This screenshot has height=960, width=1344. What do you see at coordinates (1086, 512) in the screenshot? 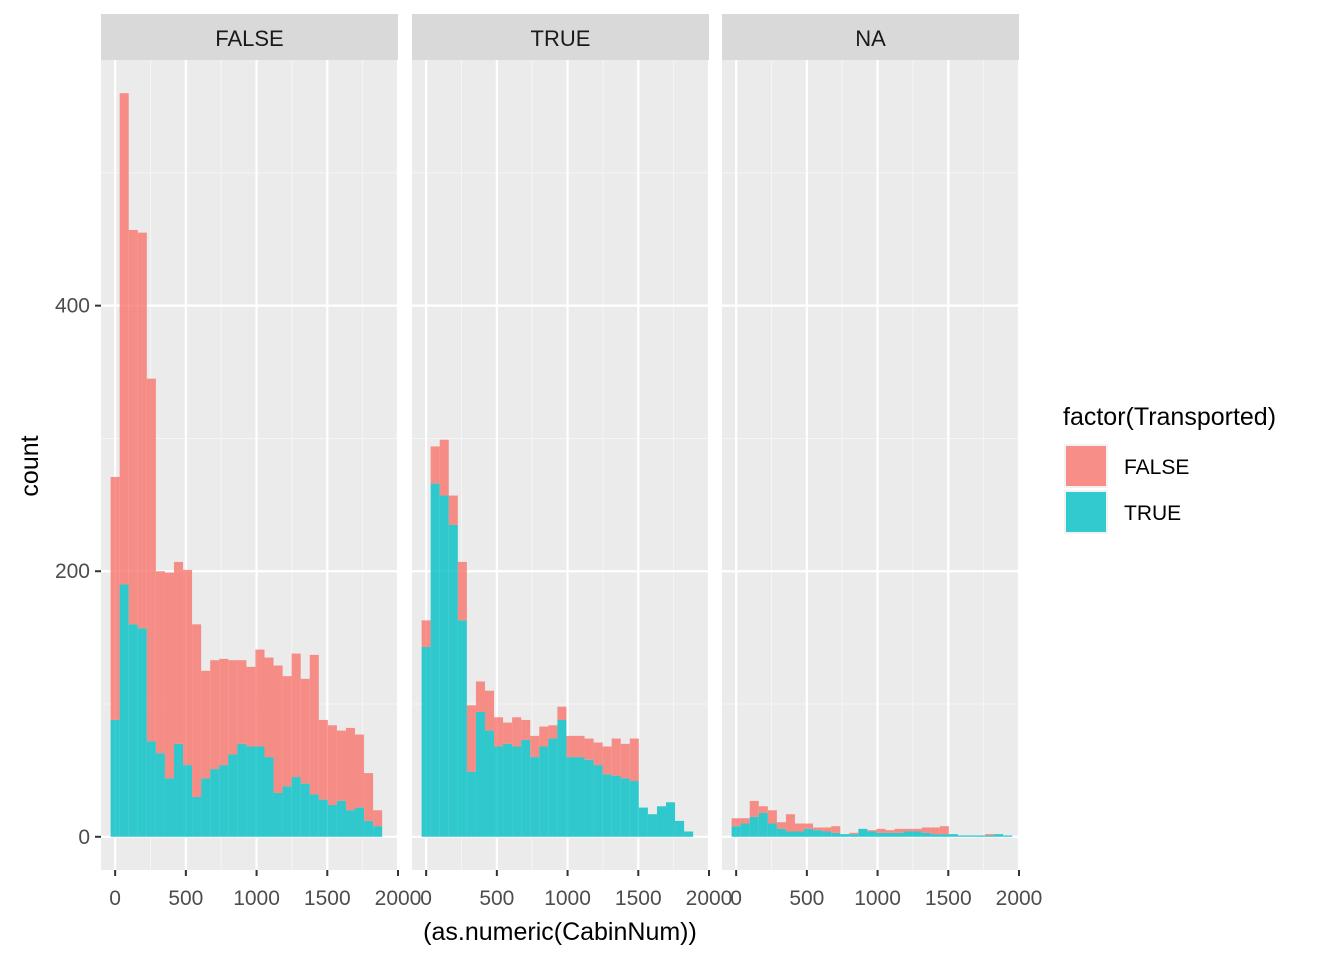
I see `legend-swatch-true` at bounding box center [1086, 512].